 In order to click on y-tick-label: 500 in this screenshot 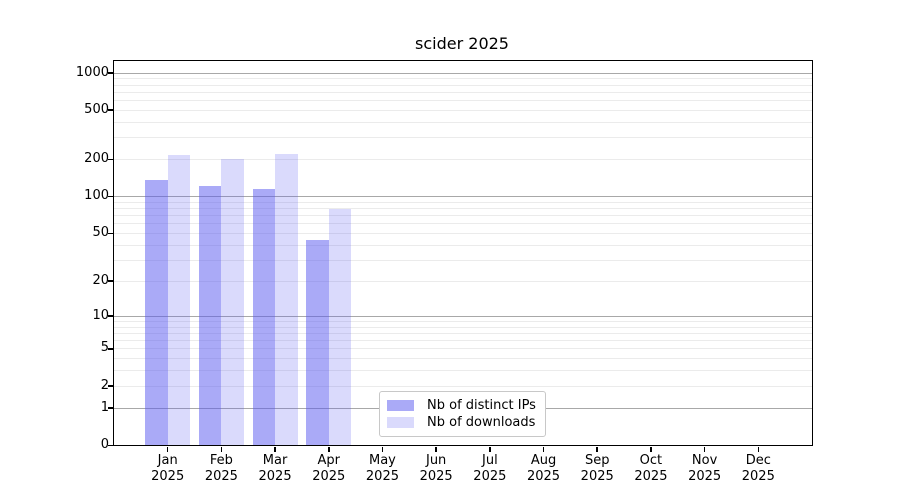, I will do `click(96, 109)`.